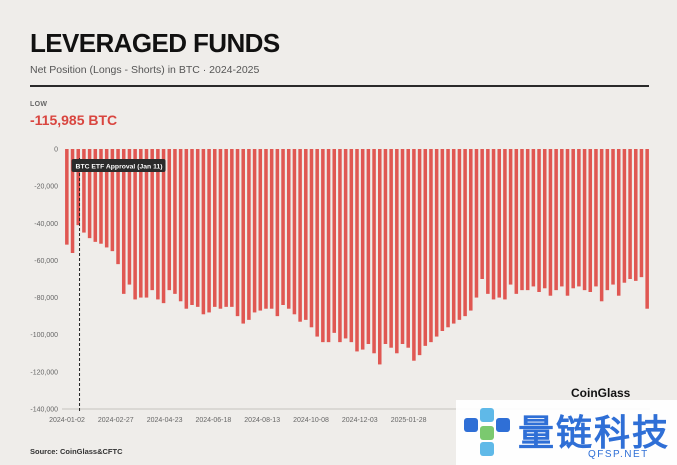  Describe the element at coordinates (46, 298) in the screenshot. I see `y-tick-label: -80,000` at that location.